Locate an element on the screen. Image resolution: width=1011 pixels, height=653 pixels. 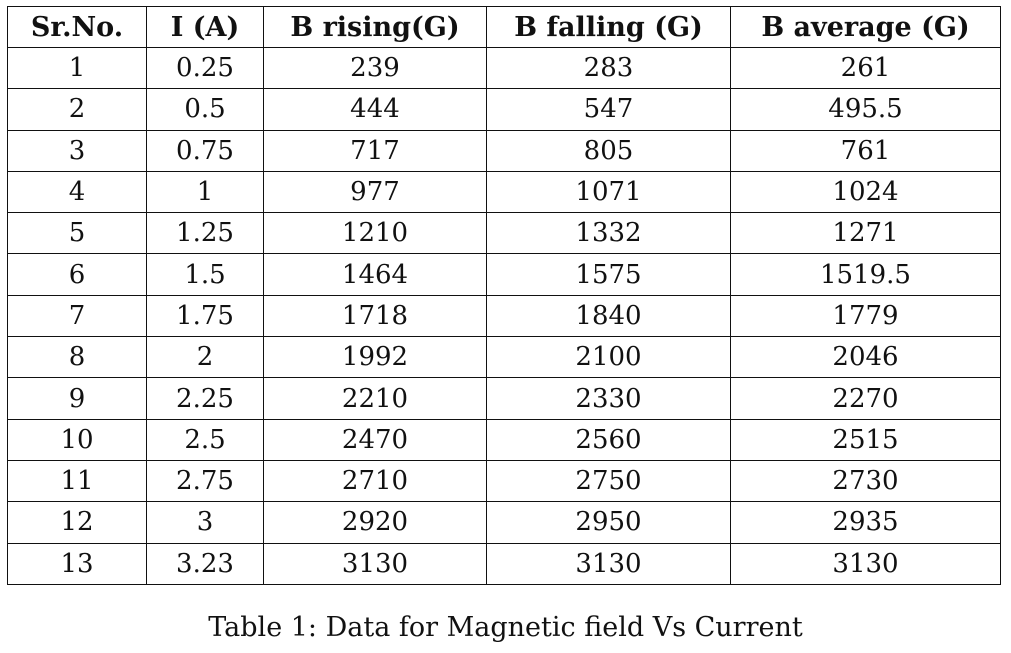
cell-sr-no: 2 is located at coordinates (77, 109).